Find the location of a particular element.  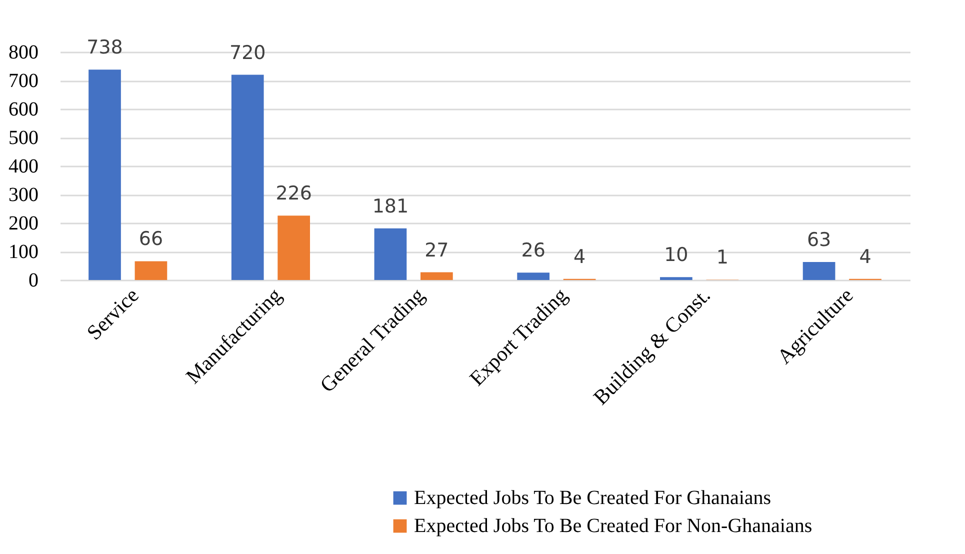

y-tick-label: 600 is located at coordinates (23, 109).